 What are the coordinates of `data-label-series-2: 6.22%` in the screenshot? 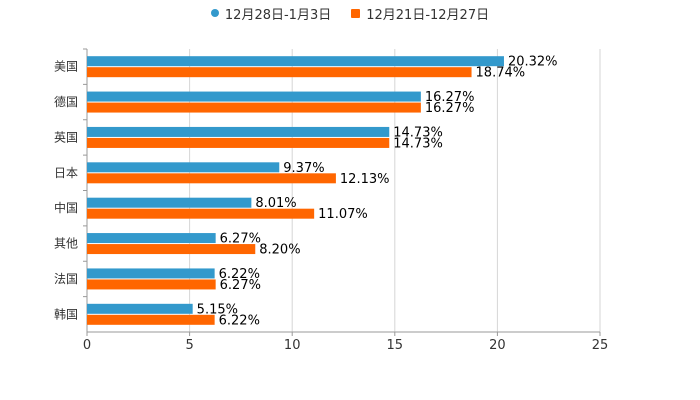 It's located at (239, 320).